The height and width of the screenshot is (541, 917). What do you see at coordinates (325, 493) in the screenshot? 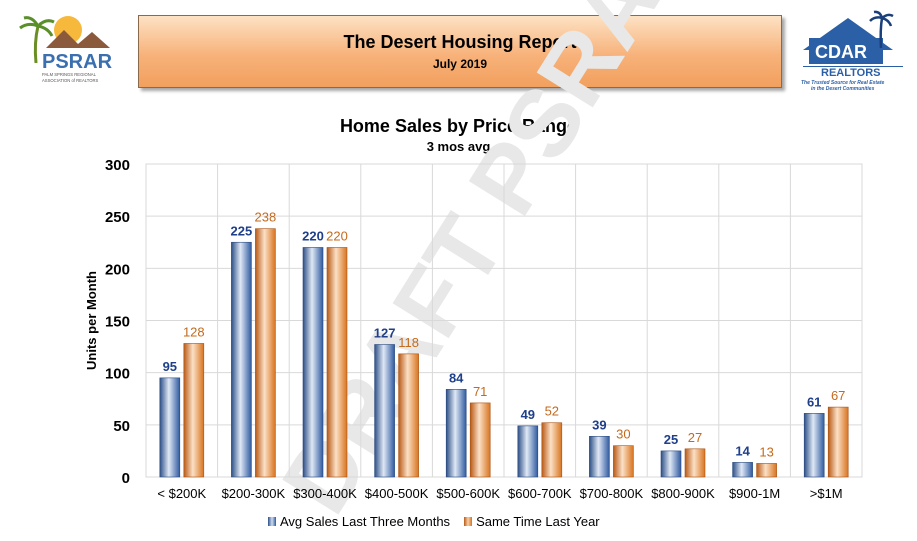
I see `x-tick-label: $300-400K` at bounding box center [325, 493].